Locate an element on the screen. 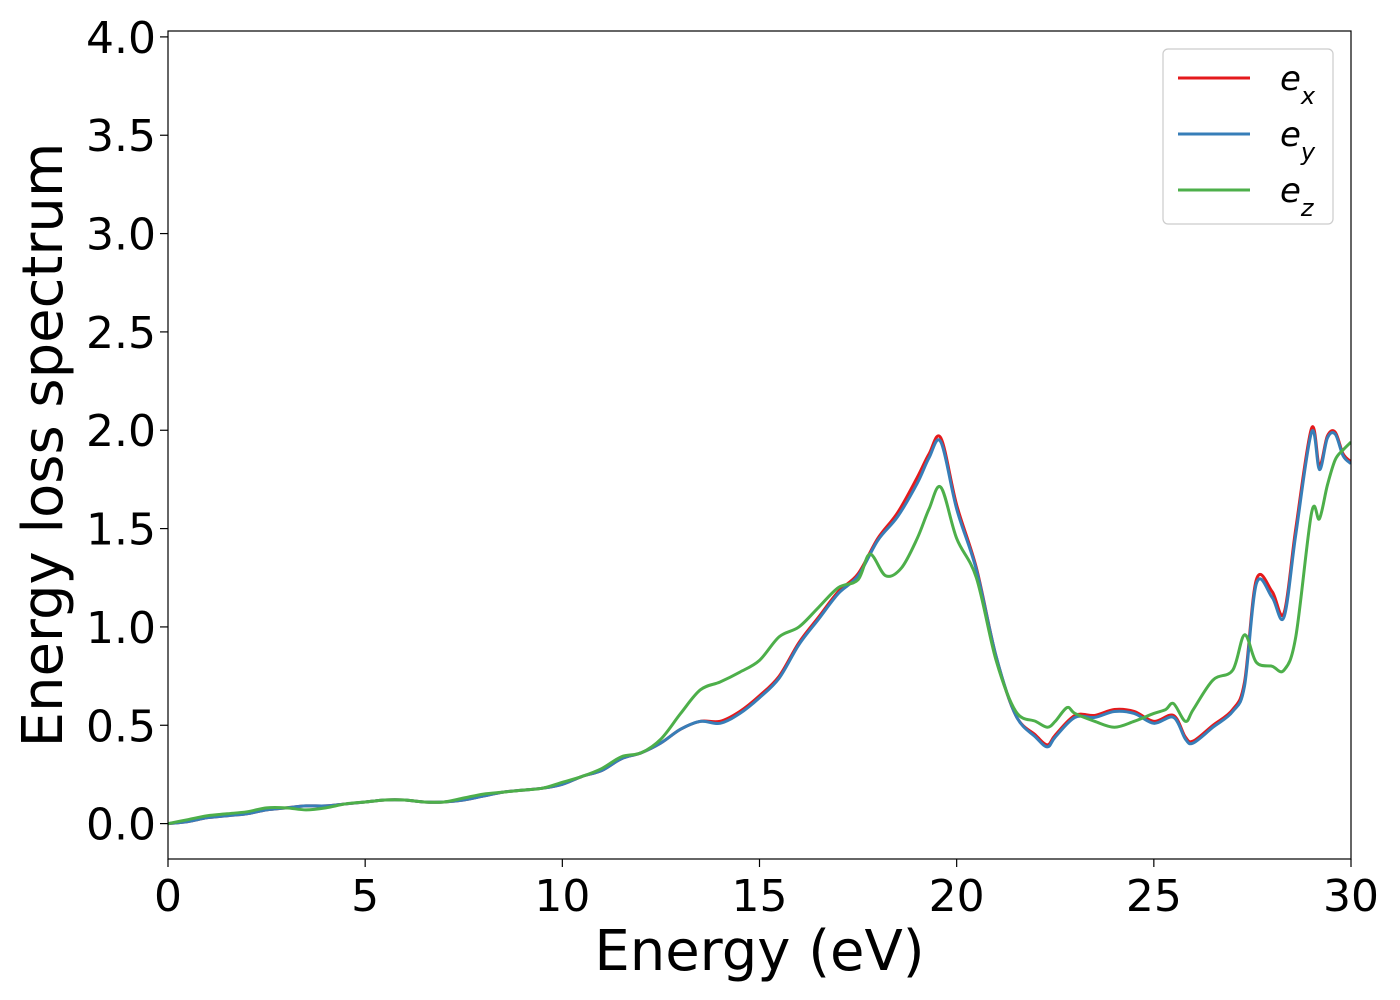 Image resolution: width=1400 pixels, height=1000 pixels. legend-label-e-y: ey is located at coordinates (1298, 140).